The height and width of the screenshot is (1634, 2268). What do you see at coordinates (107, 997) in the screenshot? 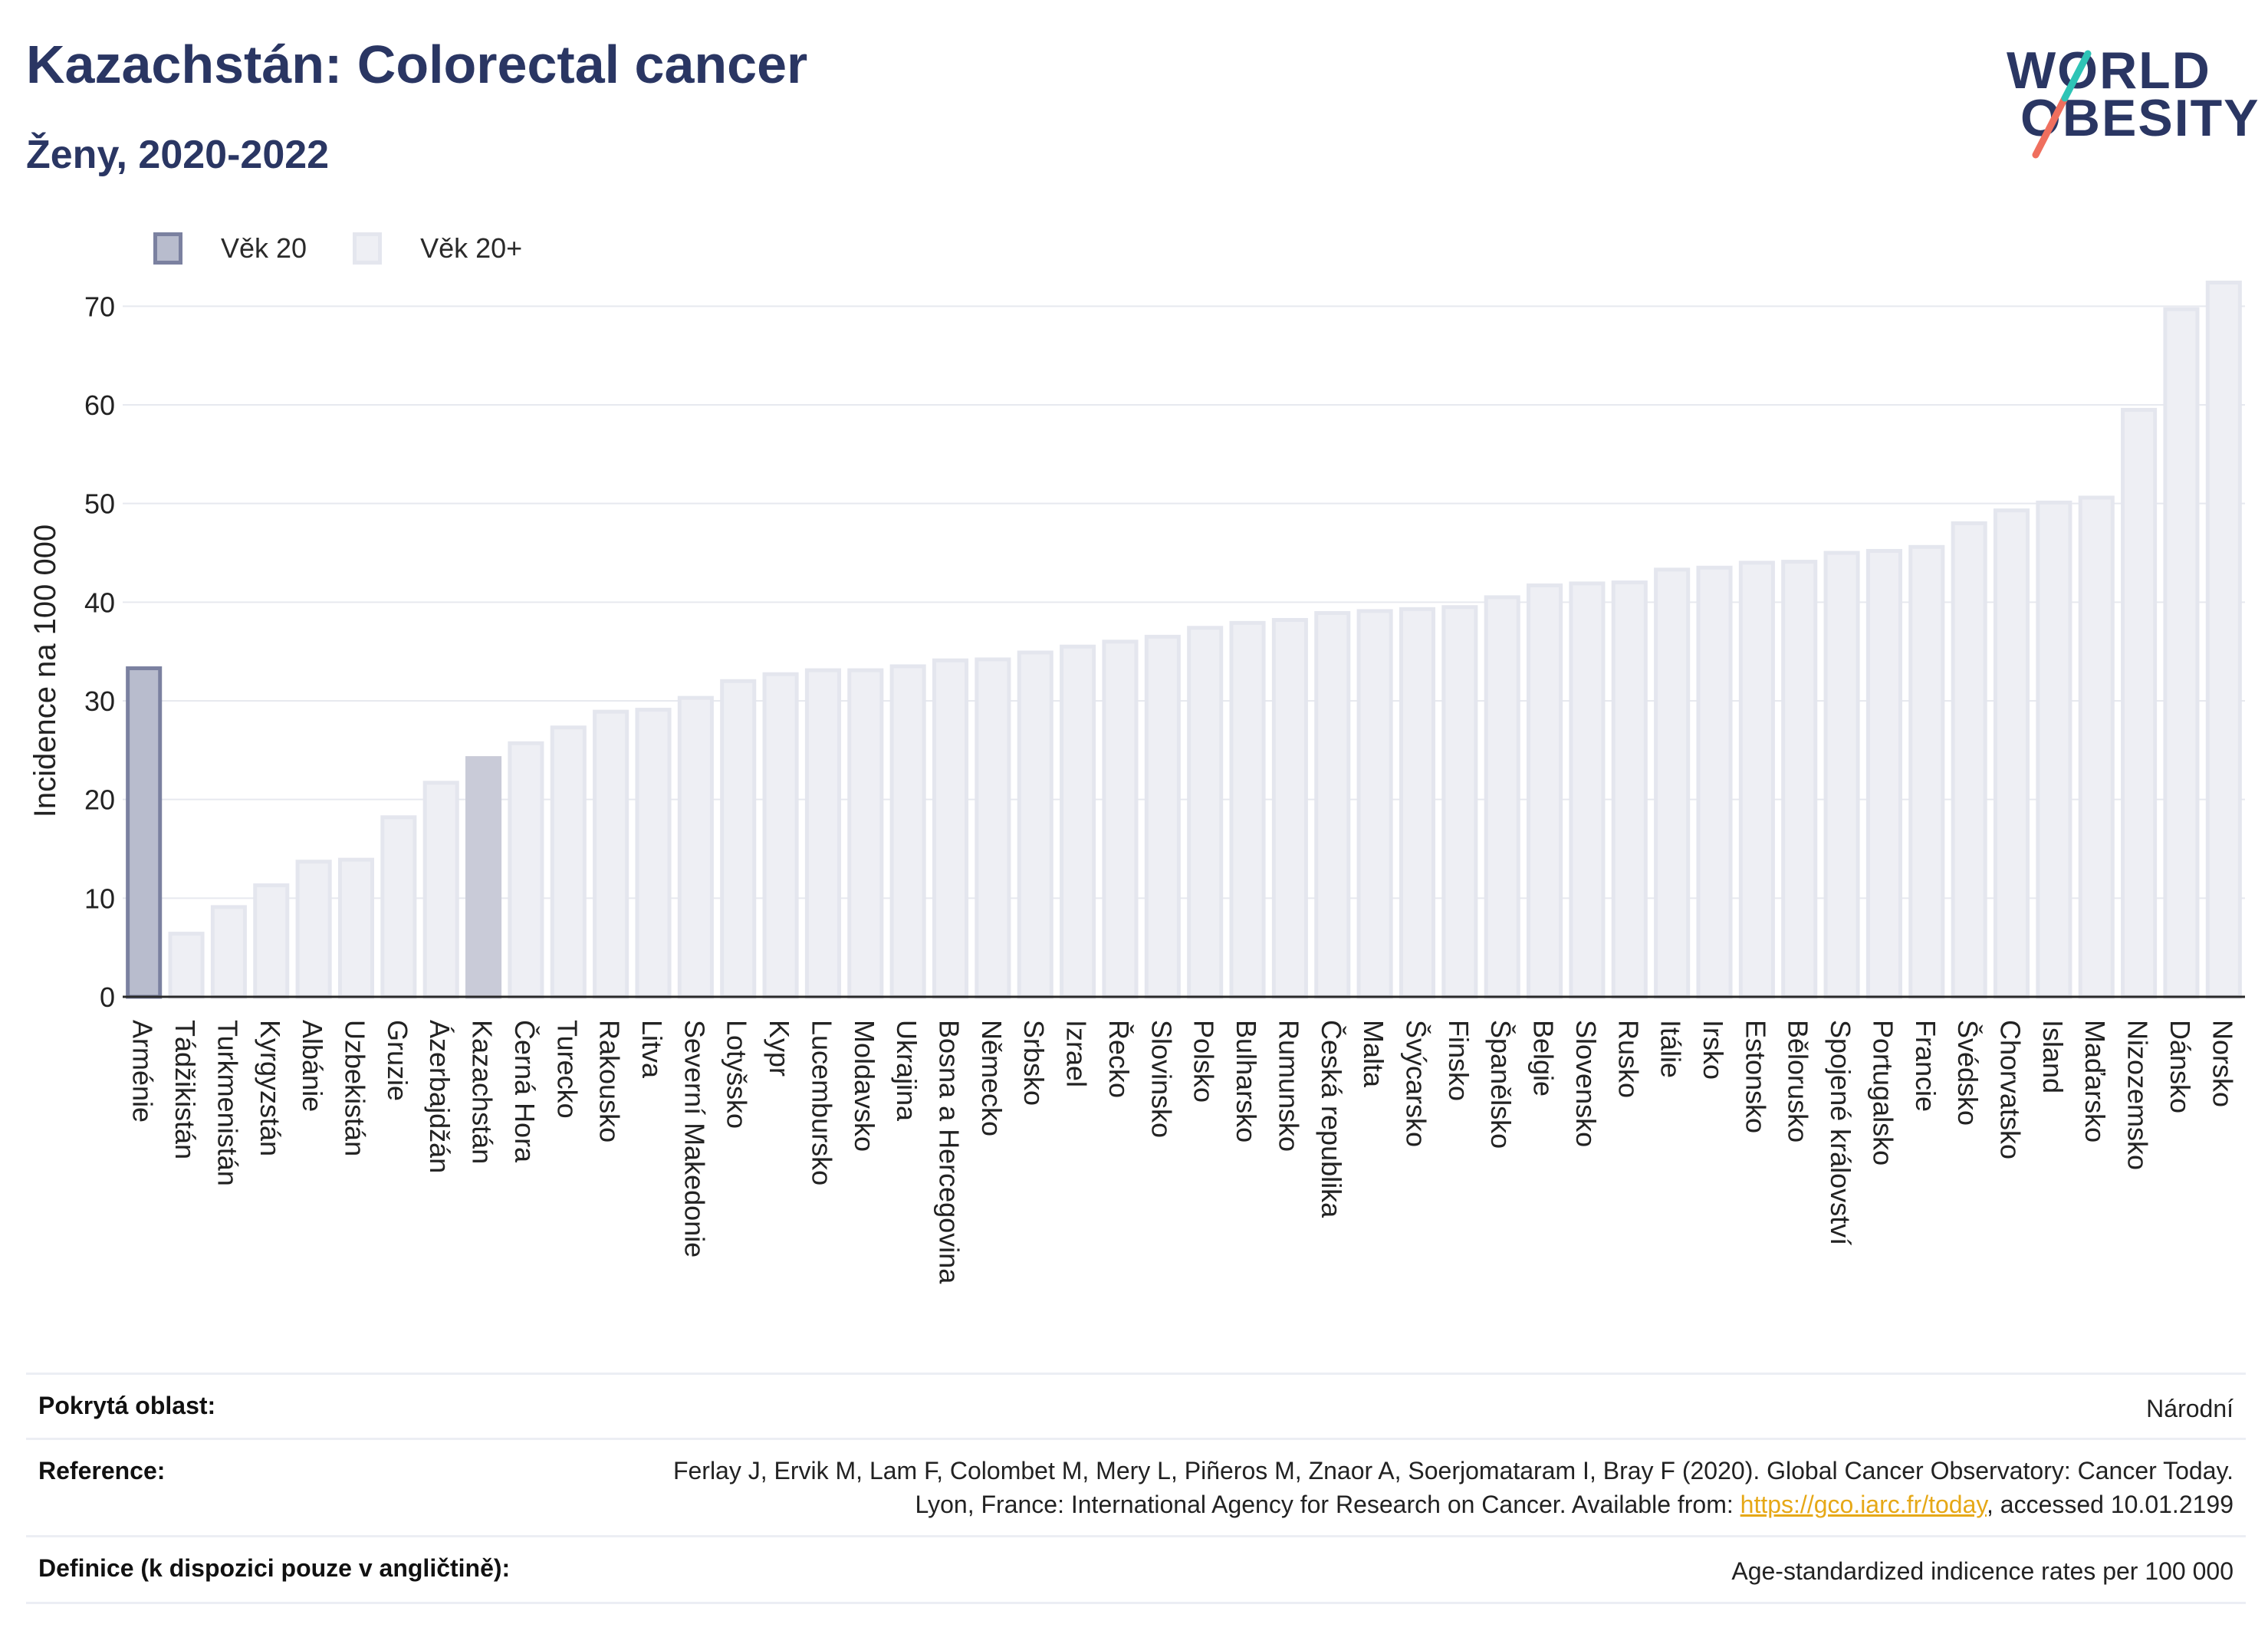
I see `y-tick-label: 0` at bounding box center [107, 997].